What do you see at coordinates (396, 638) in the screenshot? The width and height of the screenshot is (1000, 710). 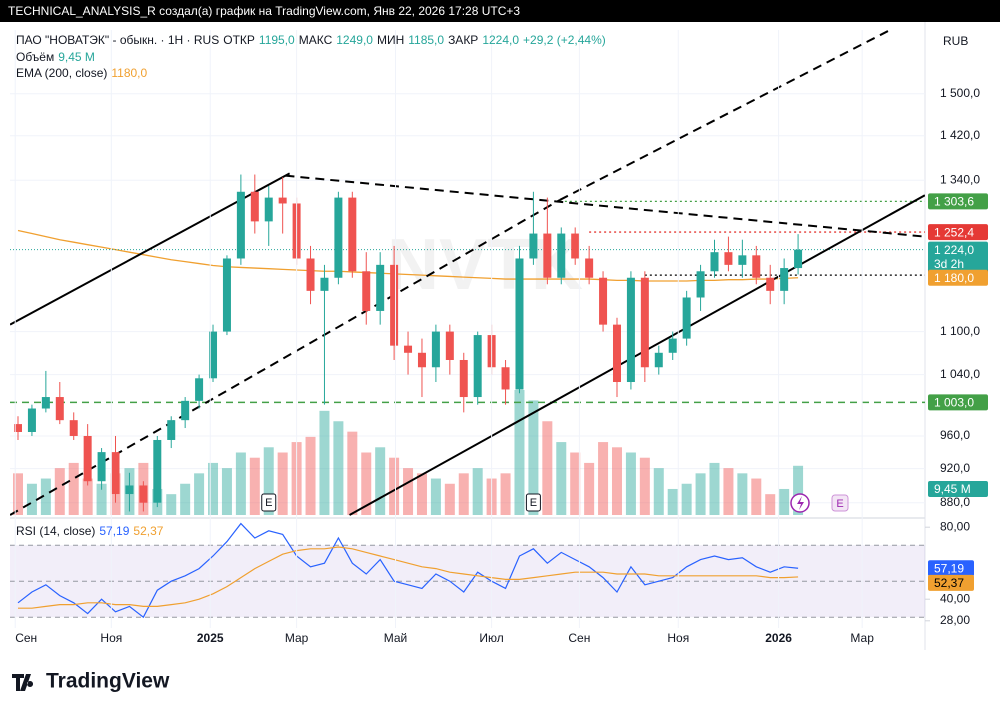 I see `x-tick-label: Май` at bounding box center [396, 638].